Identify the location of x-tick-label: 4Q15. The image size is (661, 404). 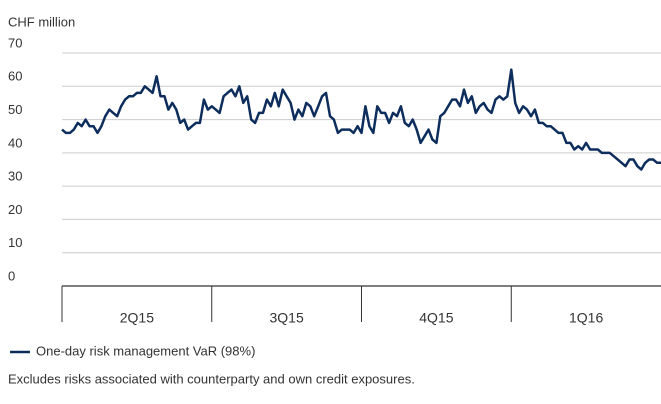
(436, 318).